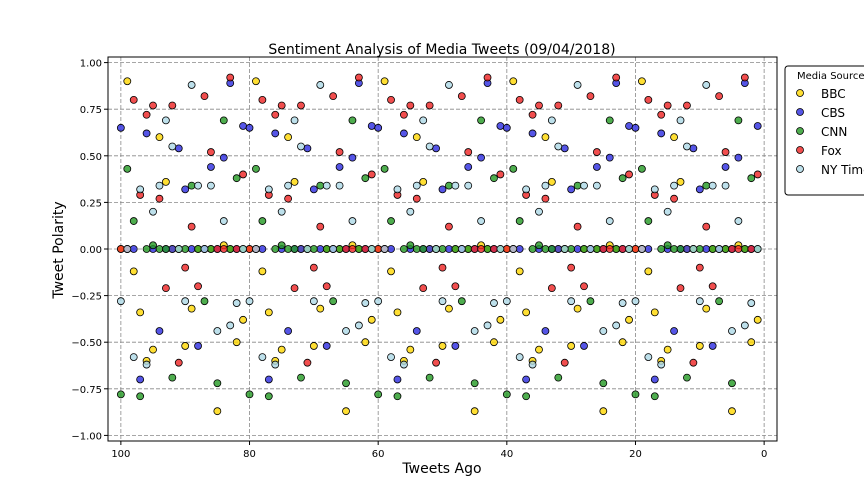 This screenshot has width=864, height=504. What do you see at coordinates (120, 454) in the screenshot?
I see `x-tick-label: 100` at bounding box center [120, 454].